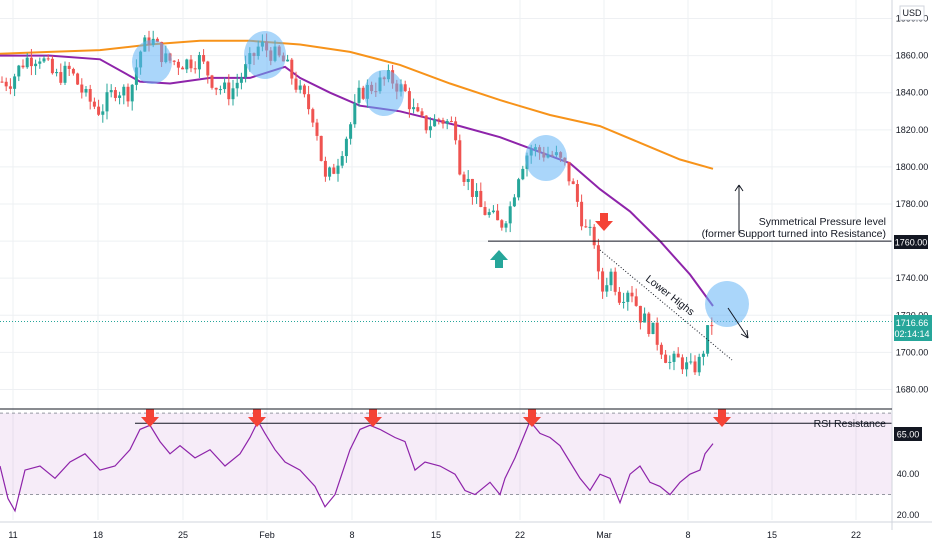 The image size is (932, 550). I want to click on price-tick-label: 1820.00, so click(912, 130).